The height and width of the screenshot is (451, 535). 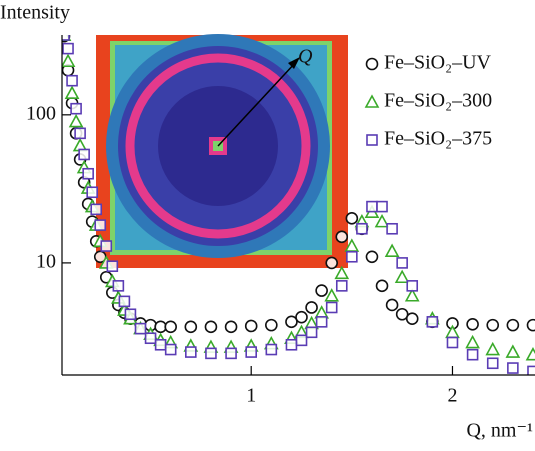 I want to click on y-tick-label: 10, so click(x=46, y=262).